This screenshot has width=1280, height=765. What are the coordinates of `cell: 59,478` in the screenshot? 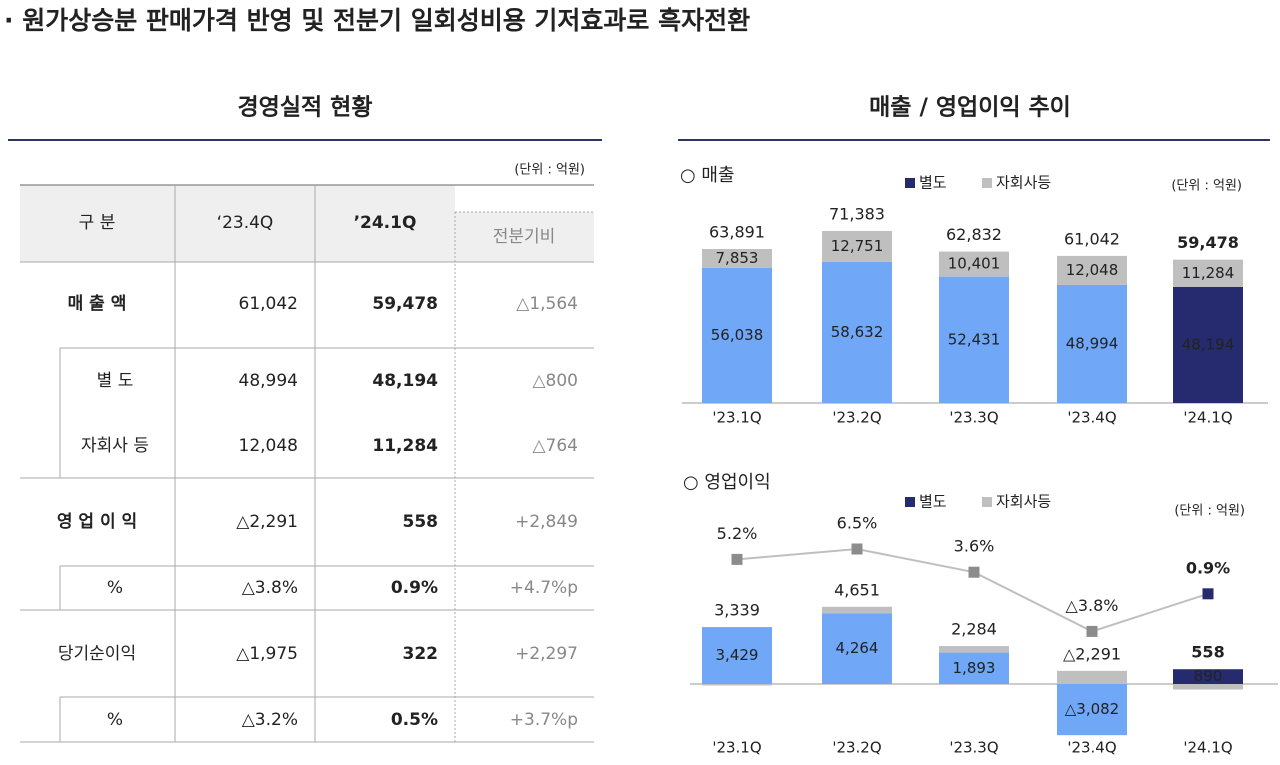 It's located at (405, 304).